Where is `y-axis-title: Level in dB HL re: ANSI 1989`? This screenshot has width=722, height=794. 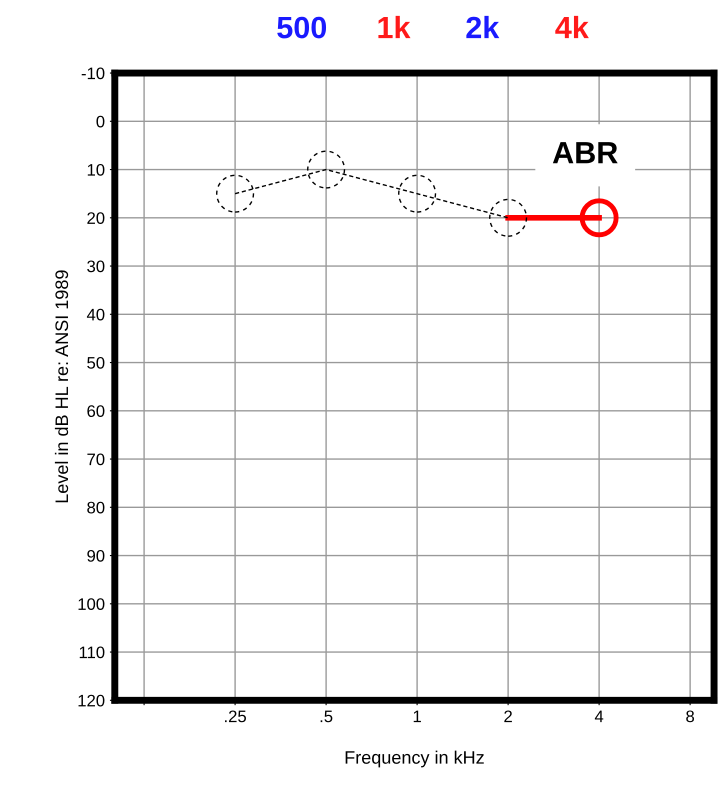 y-axis-title: Level in dB HL re: ANSI 1989 is located at coordinates (61, 386).